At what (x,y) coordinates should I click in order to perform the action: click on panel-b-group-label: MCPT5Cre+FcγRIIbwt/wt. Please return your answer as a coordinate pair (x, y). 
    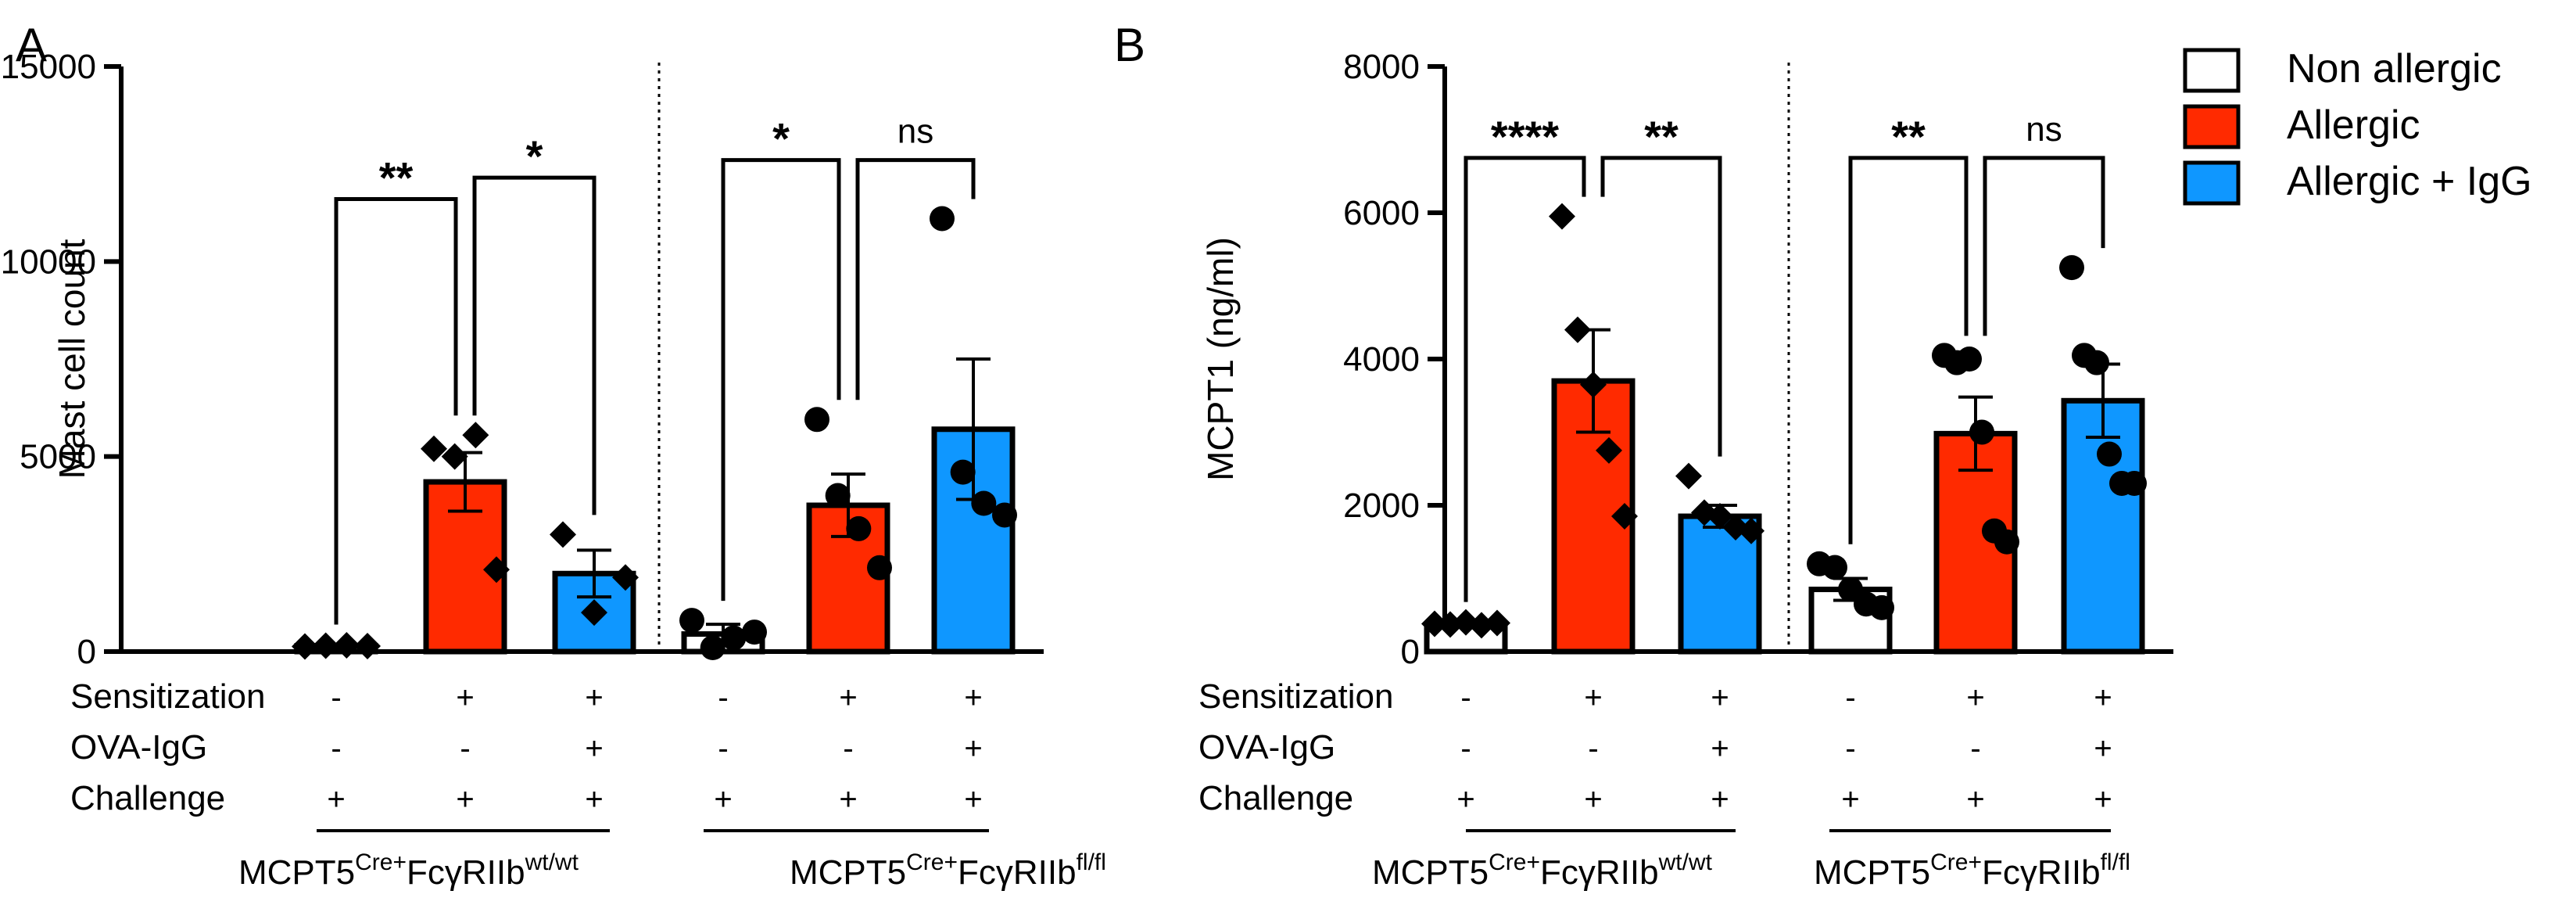
    Looking at the image, I should click on (1542, 870).